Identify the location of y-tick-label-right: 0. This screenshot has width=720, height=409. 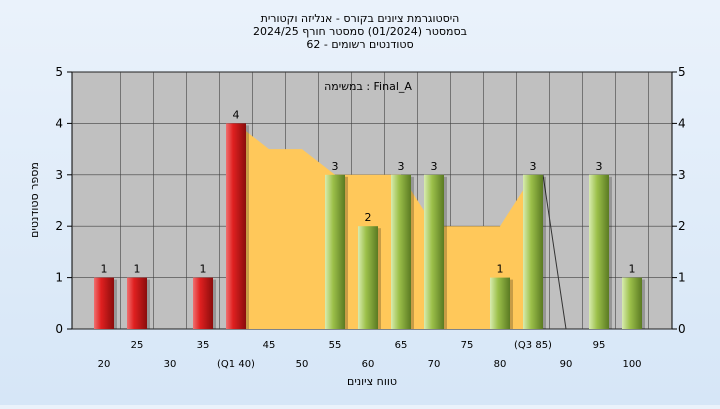
(682, 329).